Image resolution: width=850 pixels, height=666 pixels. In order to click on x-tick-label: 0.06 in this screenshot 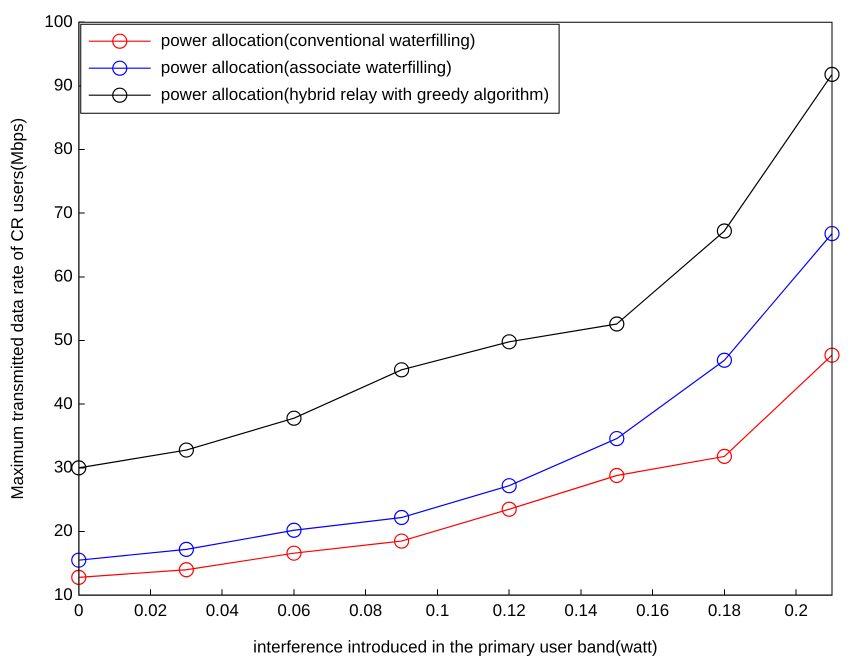, I will do `click(294, 610)`.